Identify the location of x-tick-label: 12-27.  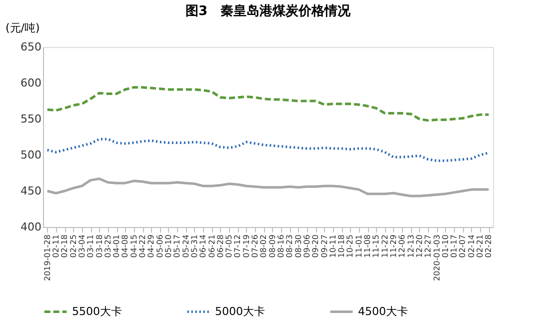
(428, 246).